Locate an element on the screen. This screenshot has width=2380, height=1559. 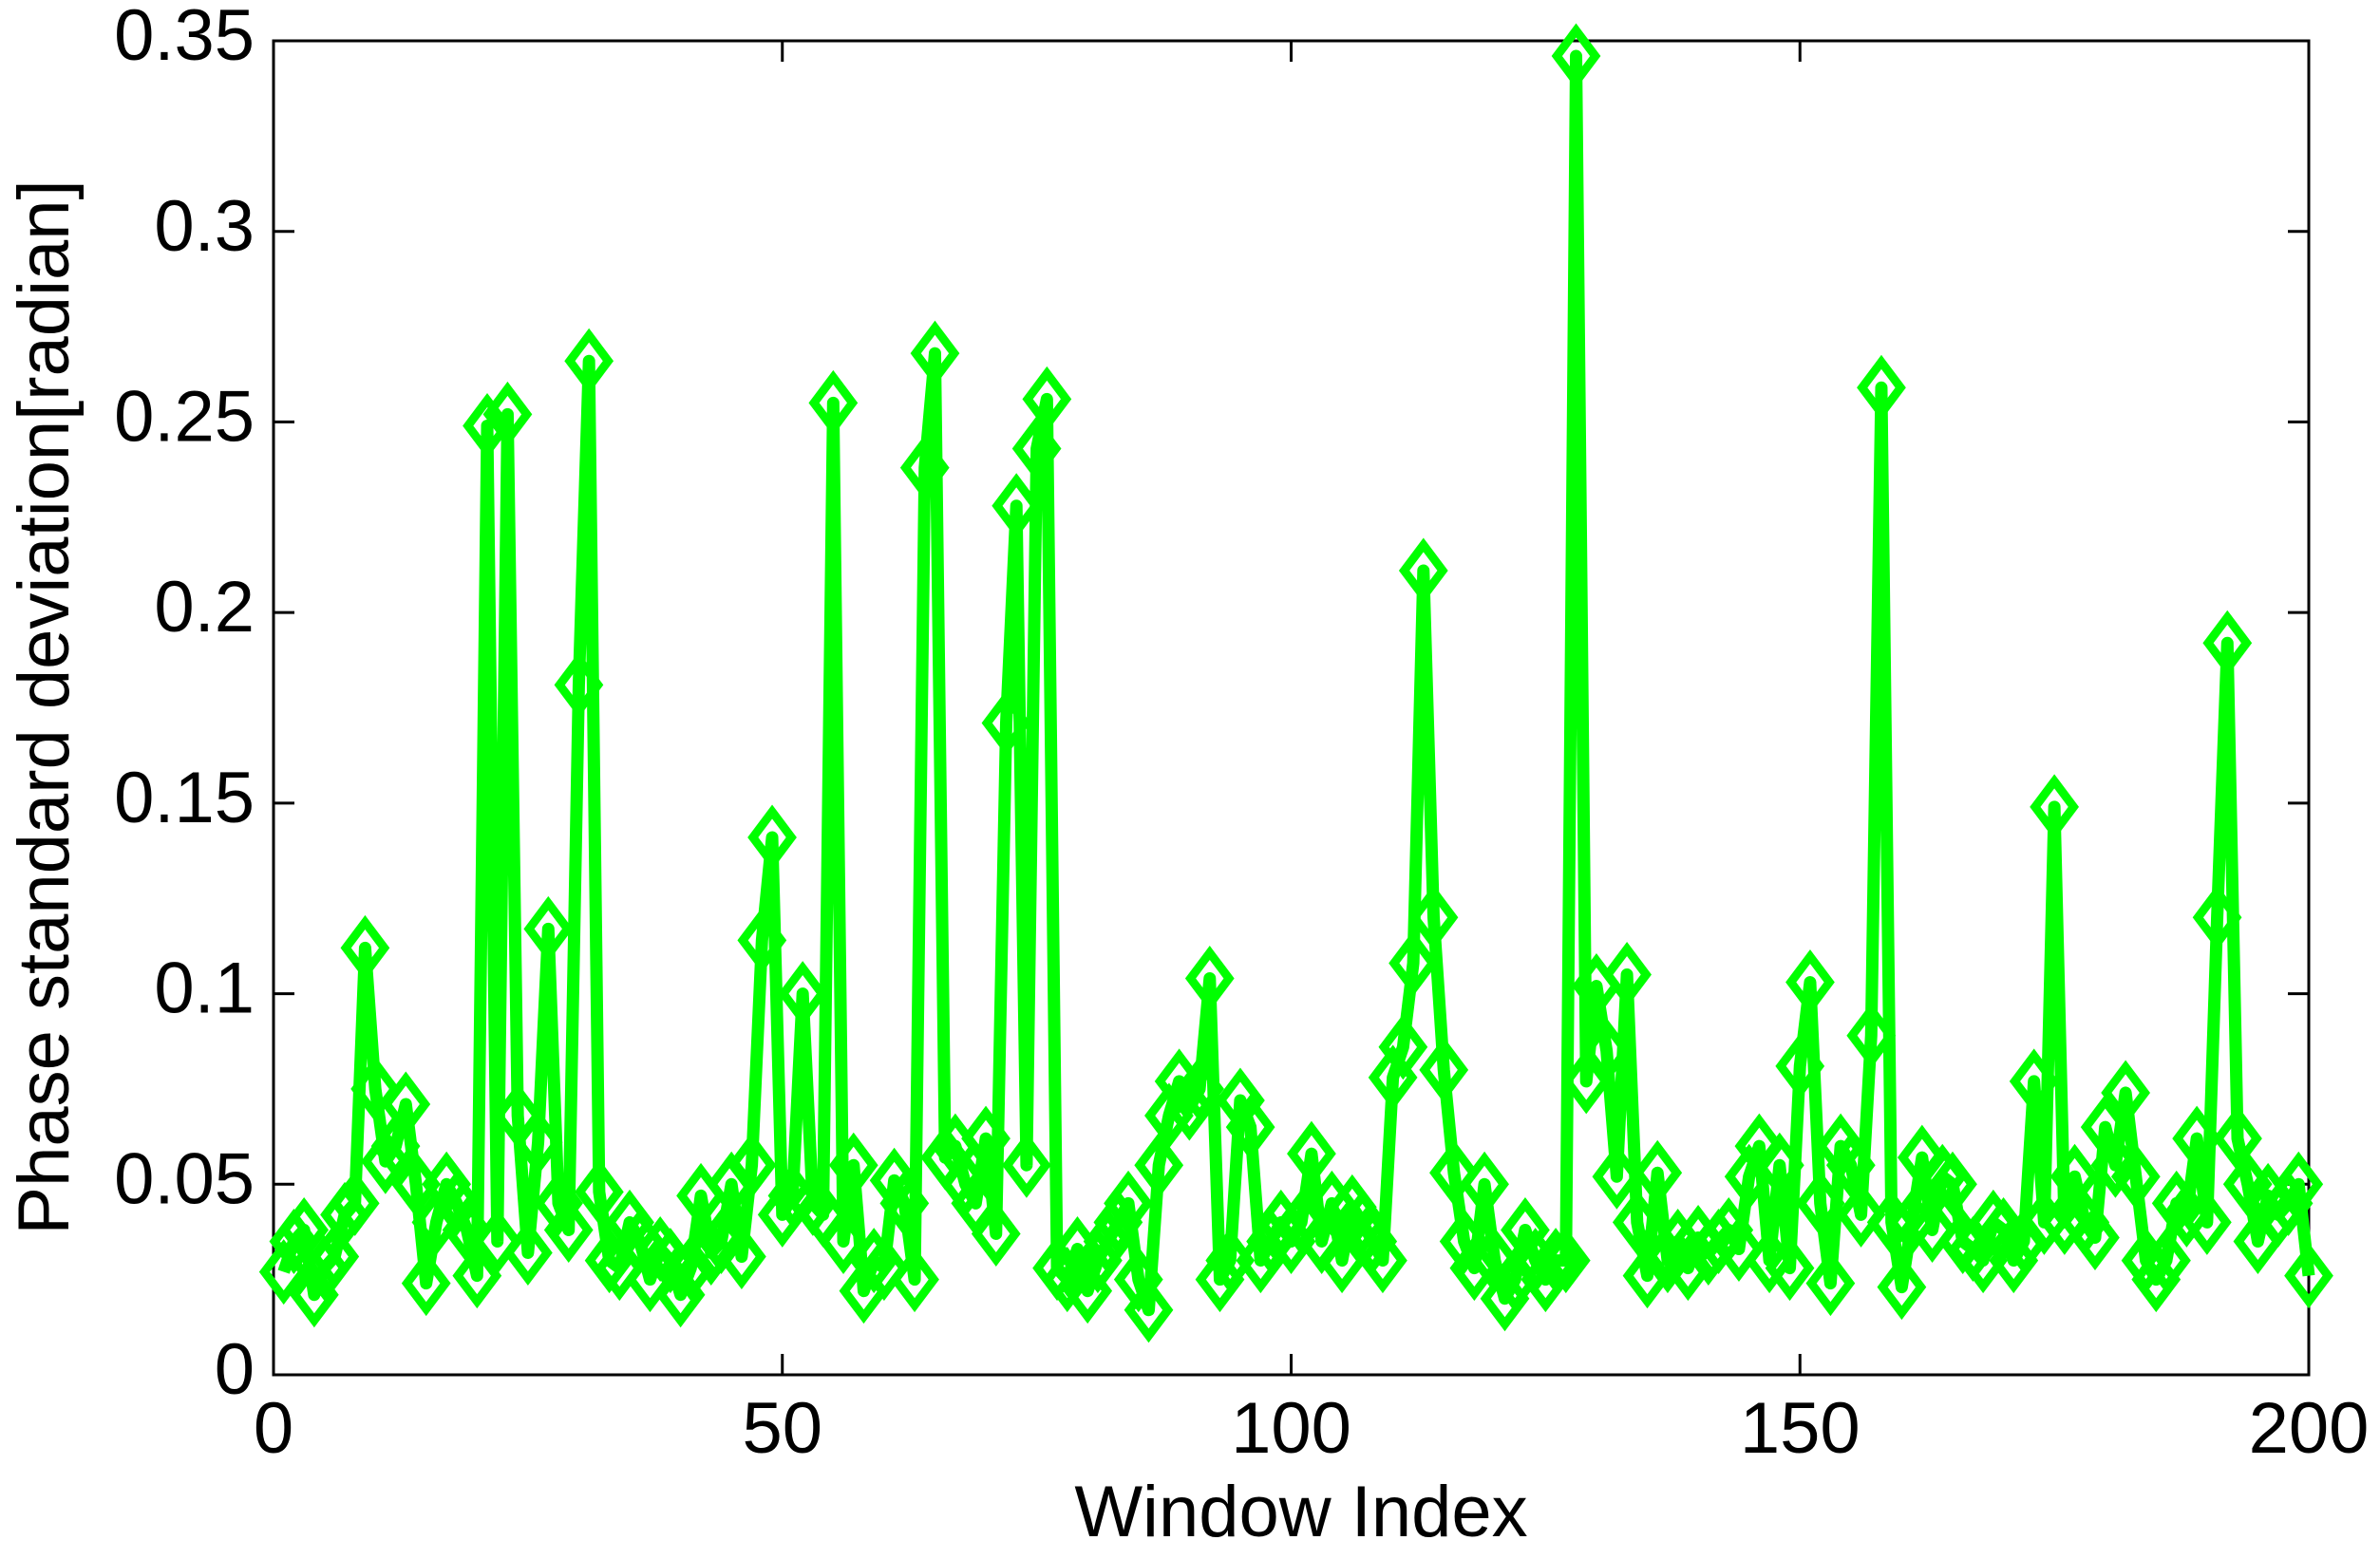
y-tick-label: 0.3 is located at coordinates (205, 226).